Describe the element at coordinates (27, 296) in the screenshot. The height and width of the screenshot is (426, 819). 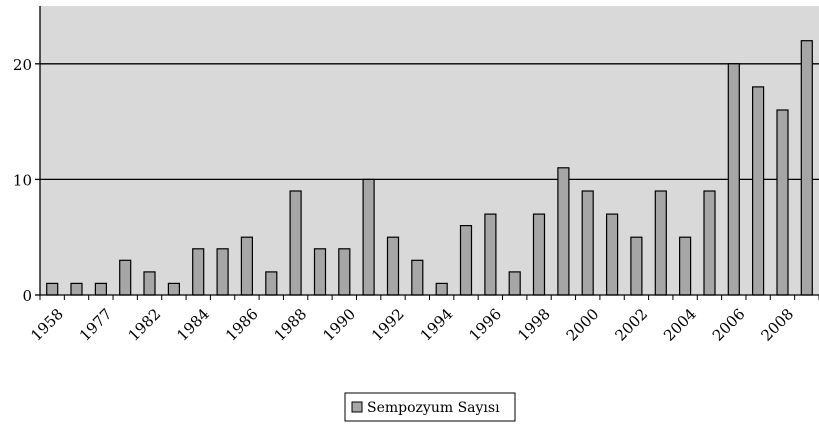
I see `y-tick-label: 0` at that location.